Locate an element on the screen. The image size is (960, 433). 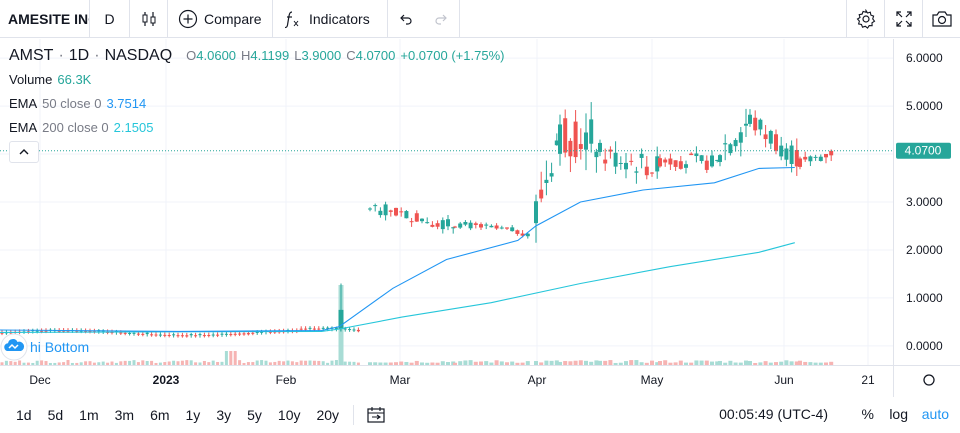
compare-label: Compare is located at coordinates (233, 18).